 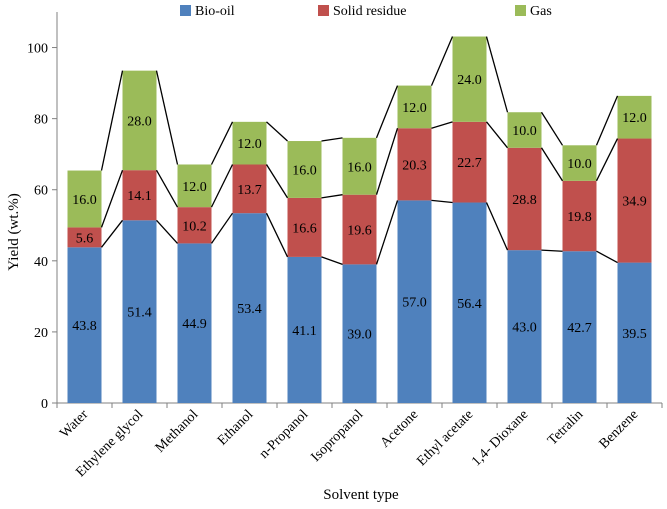 I want to click on bar-bio-oil-1-4-dioxane, so click(x=524, y=326).